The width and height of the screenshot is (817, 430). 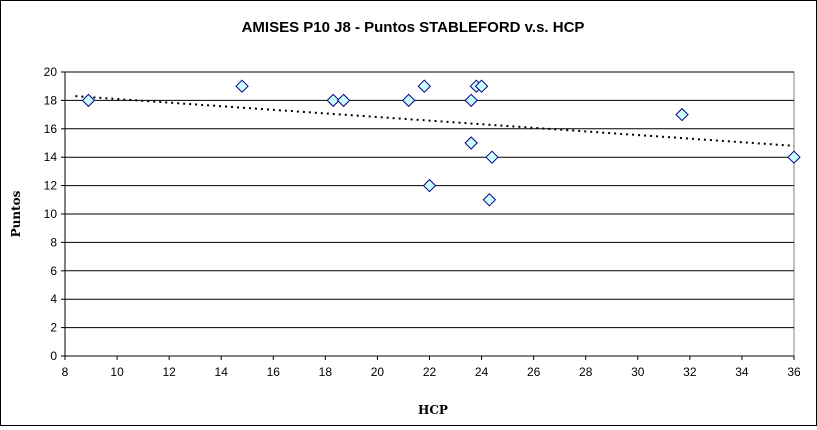 What do you see at coordinates (690, 372) in the screenshot?
I see `x-tick-label: 32` at bounding box center [690, 372].